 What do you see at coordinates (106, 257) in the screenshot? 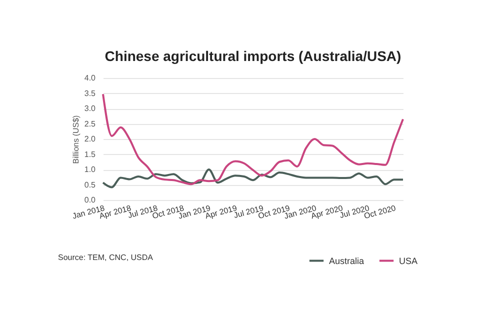
I see `source-note: Source: TEM, CNC, USDA` at bounding box center [106, 257].